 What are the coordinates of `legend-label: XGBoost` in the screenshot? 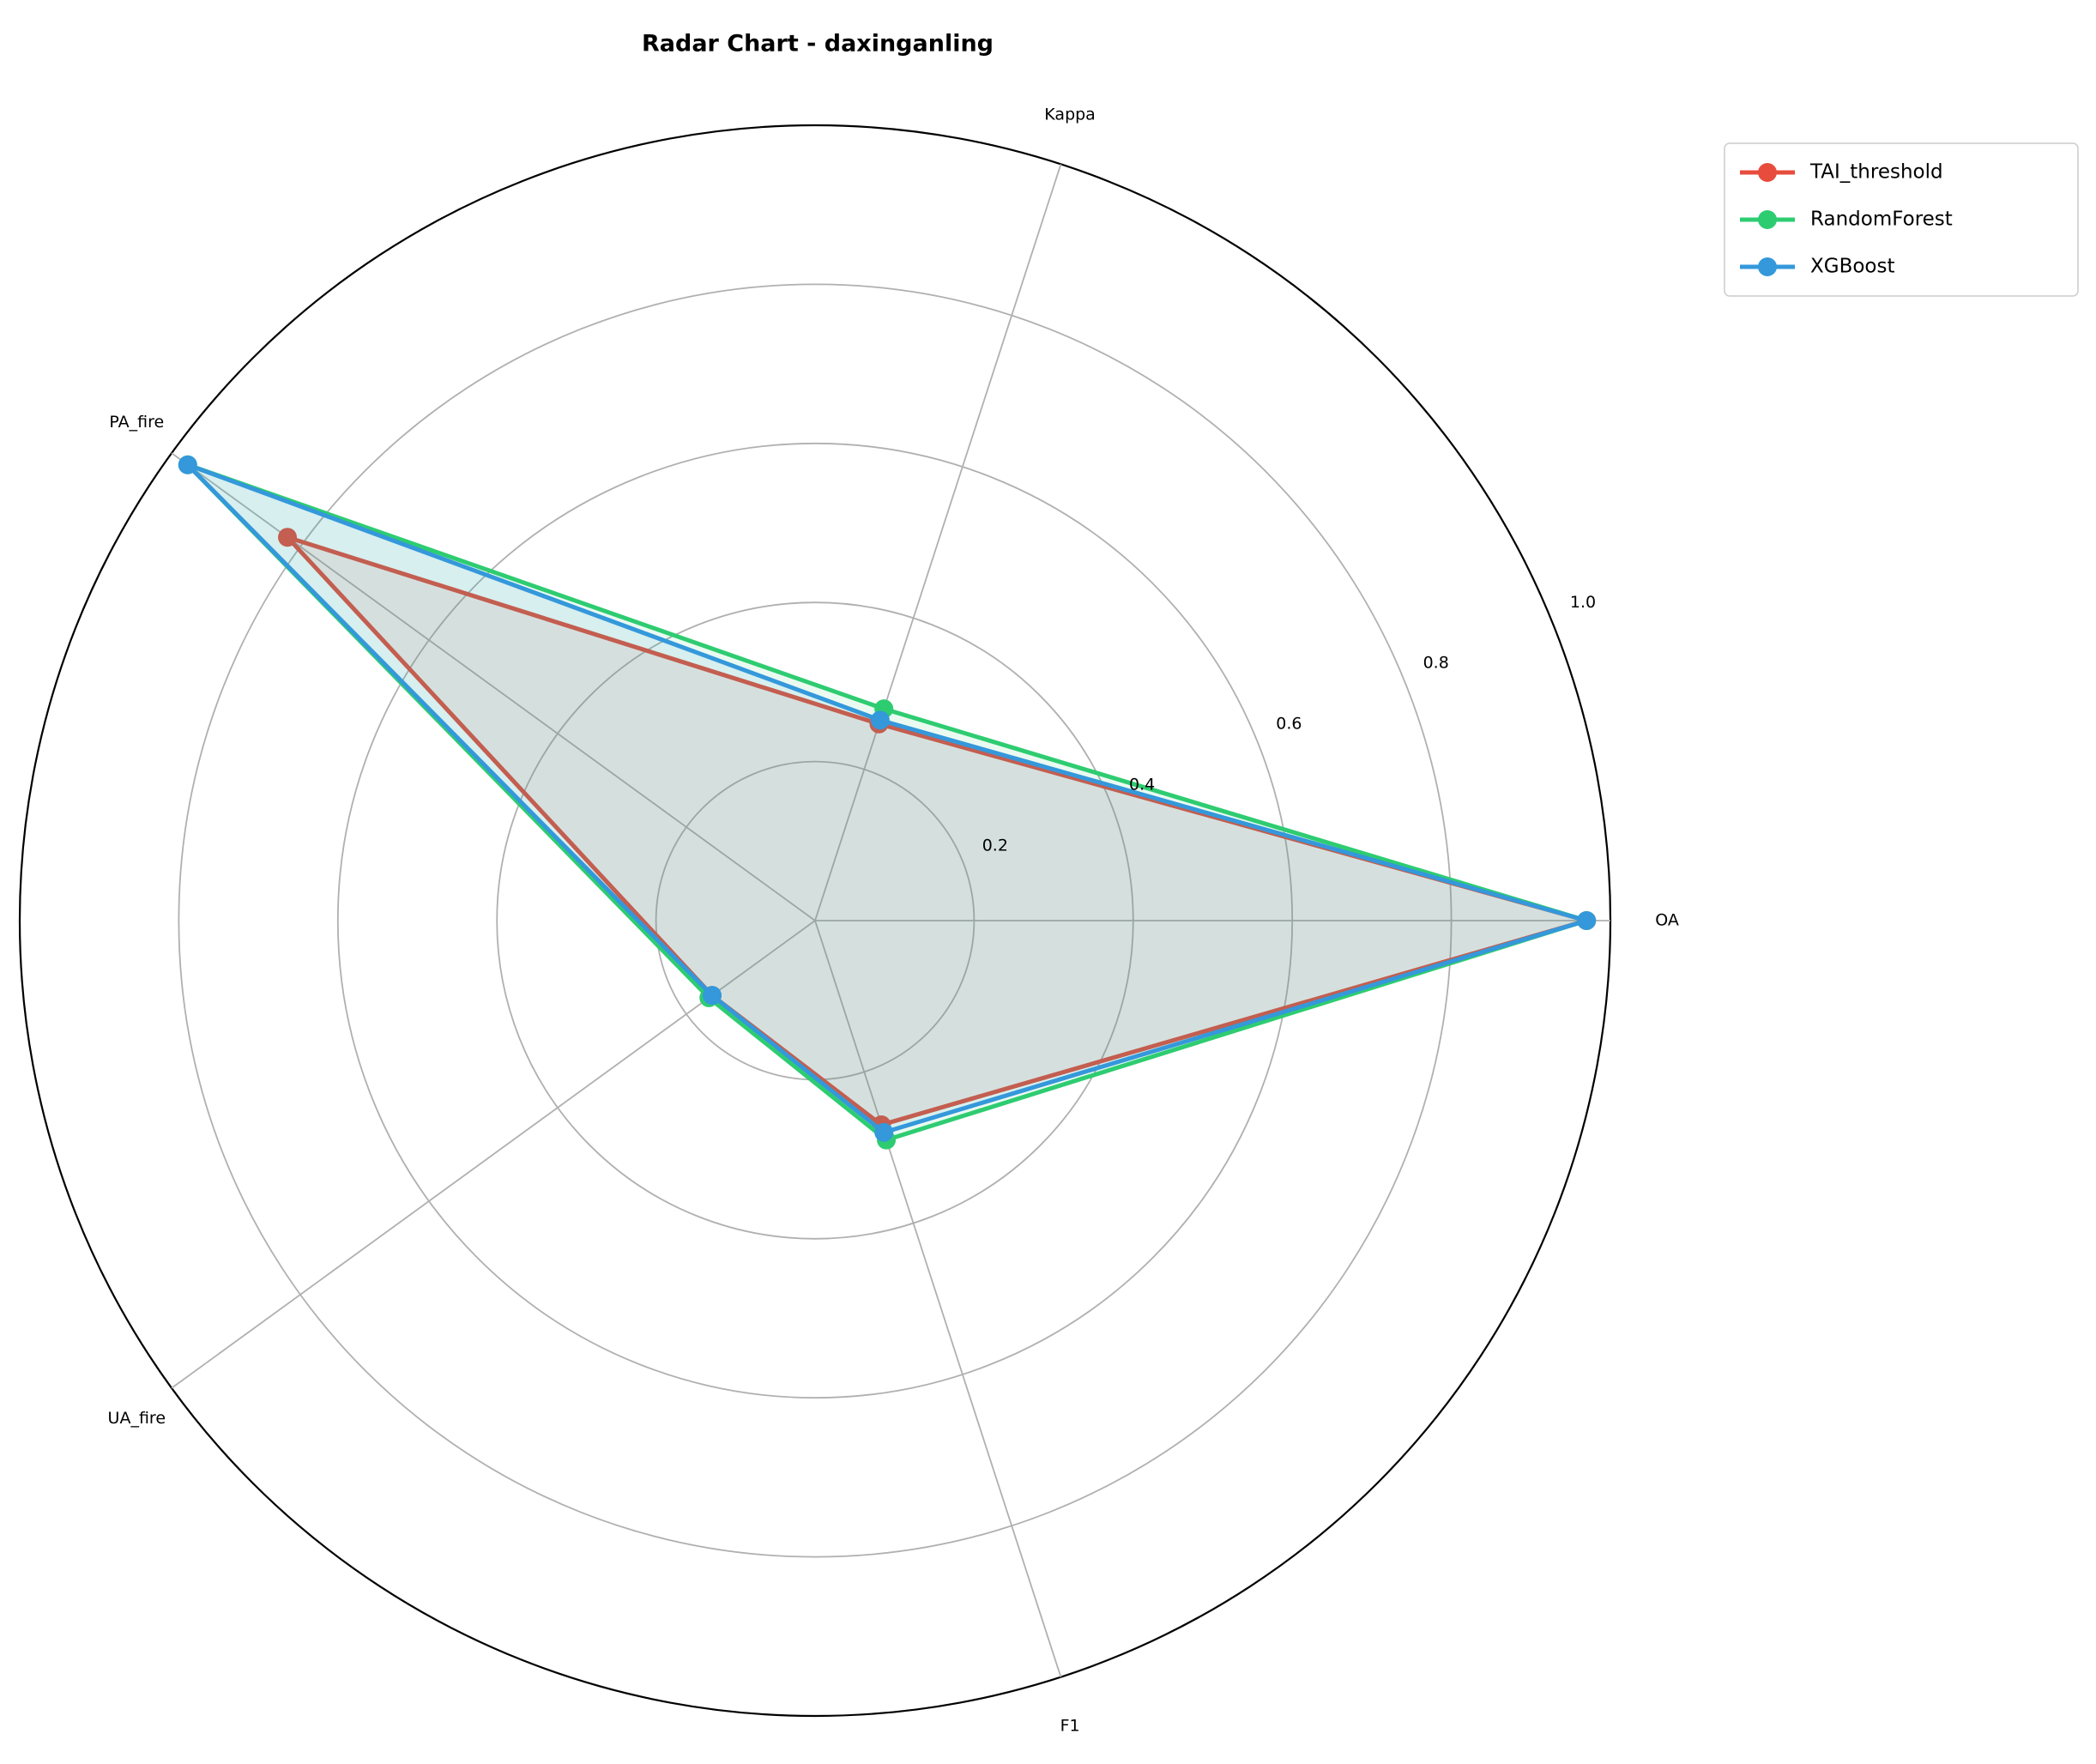 It's located at (1852, 267).